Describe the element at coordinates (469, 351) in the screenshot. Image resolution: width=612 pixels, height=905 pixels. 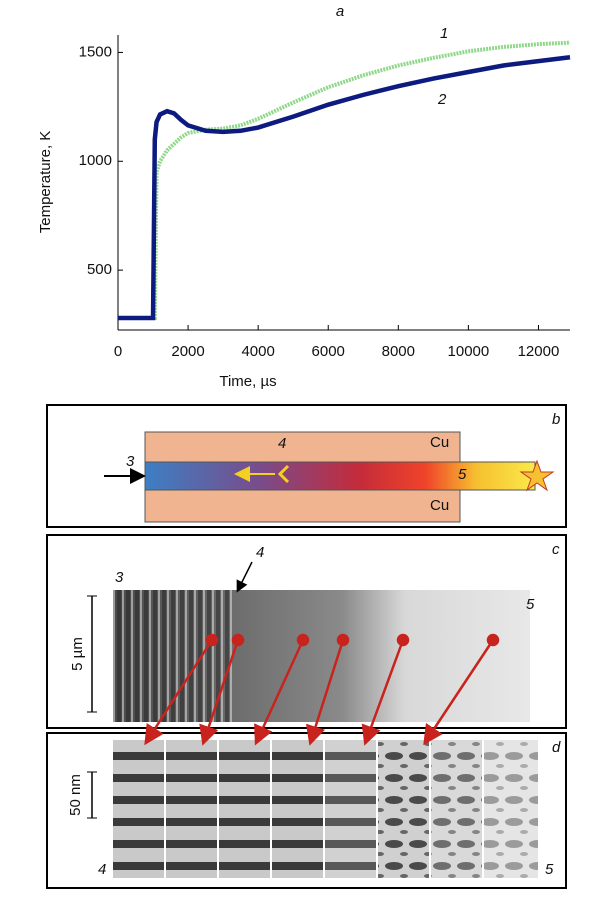
I see `x-tick-label: 10000` at that location.